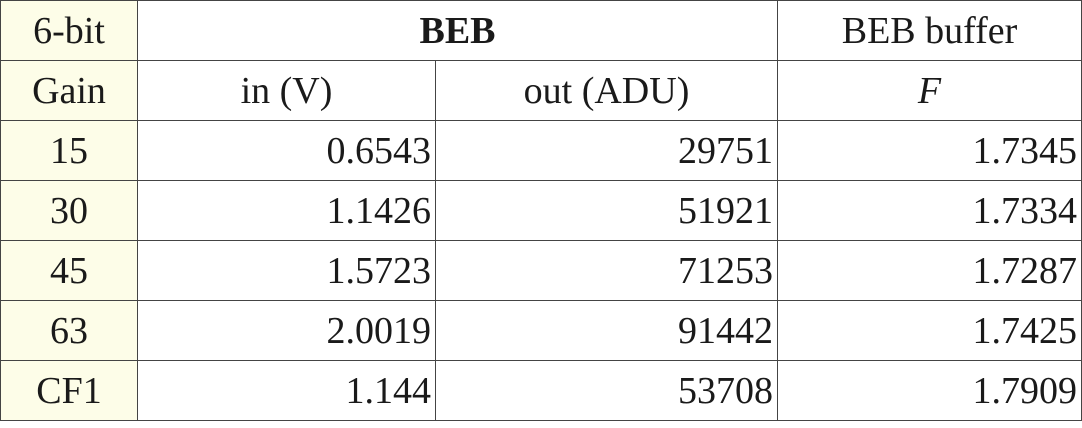 The height and width of the screenshot is (428, 1082). What do you see at coordinates (69, 150) in the screenshot?
I see `cell-gain: 15` at bounding box center [69, 150].